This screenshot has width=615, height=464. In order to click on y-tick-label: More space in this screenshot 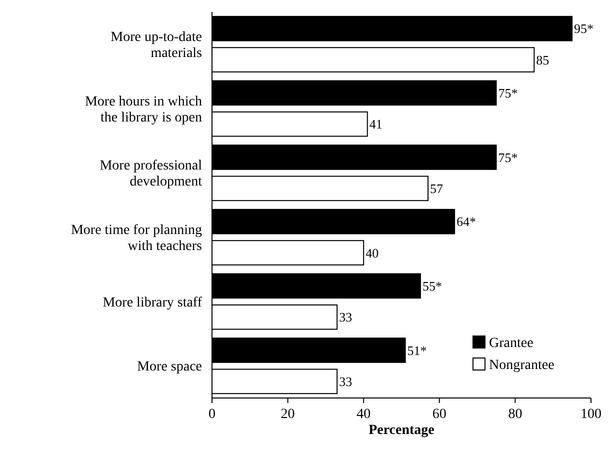, I will do `click(169, 367)`.